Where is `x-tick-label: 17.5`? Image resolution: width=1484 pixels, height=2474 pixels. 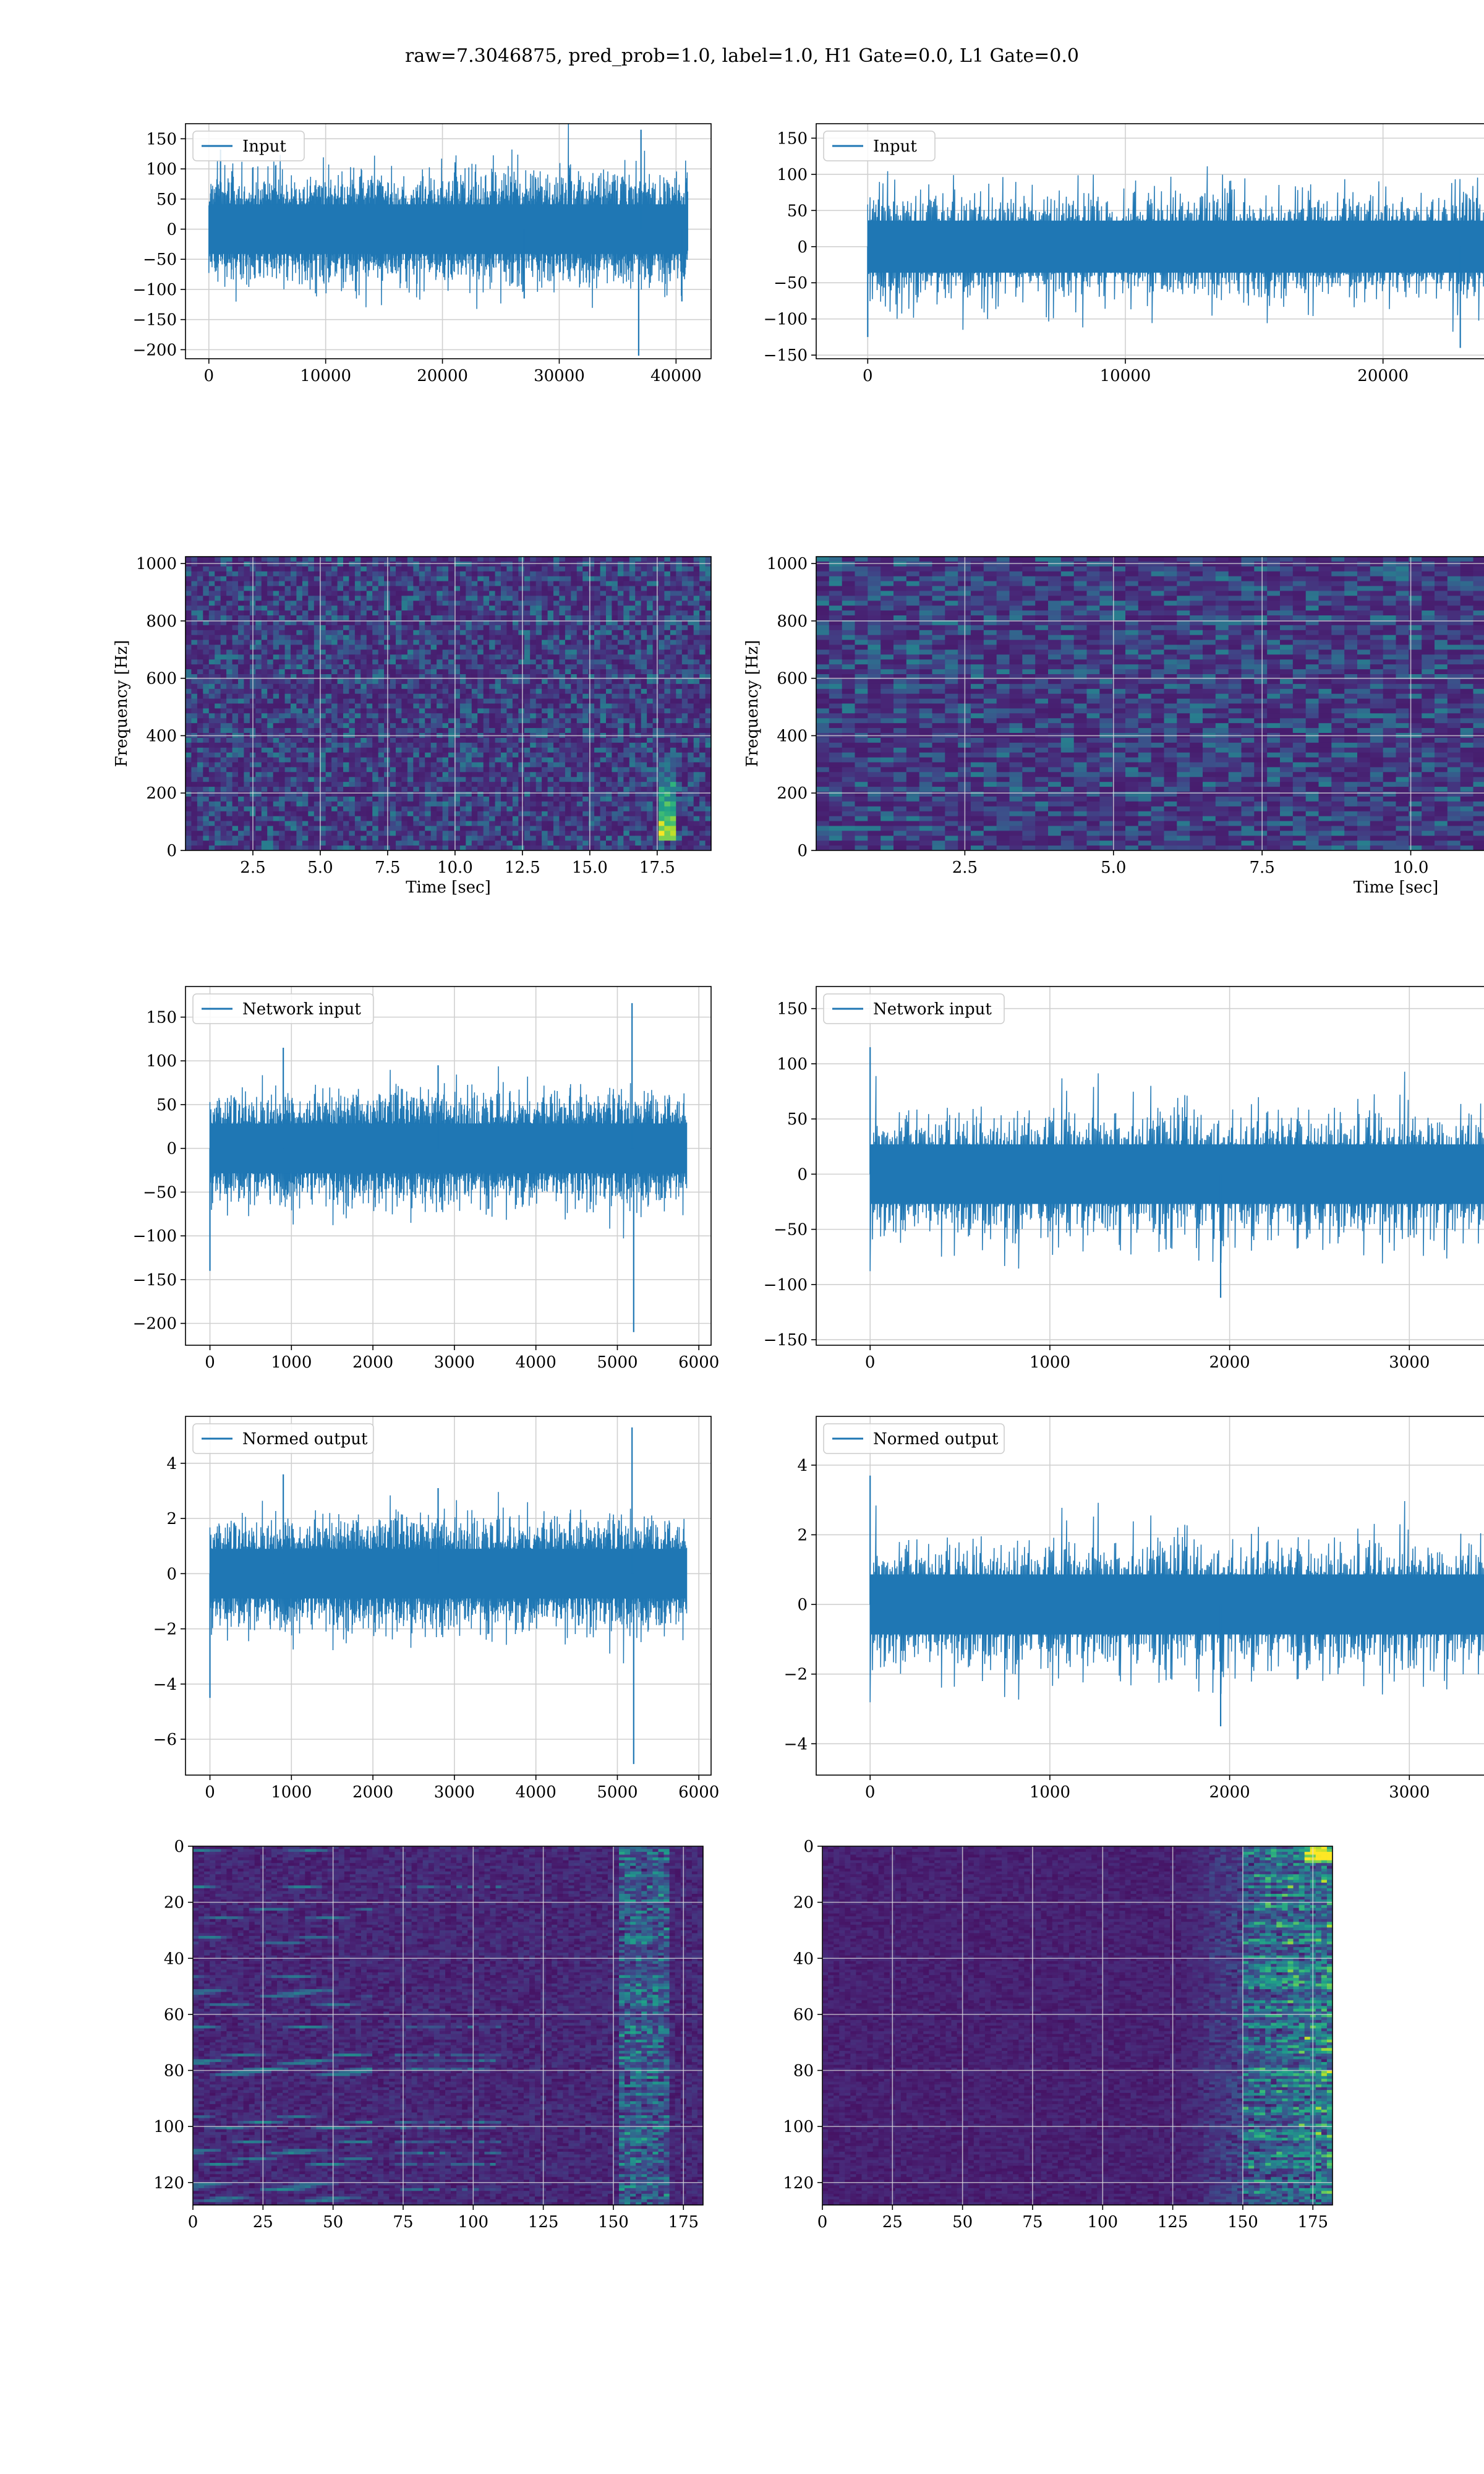 x-tick-label: 17.5 is located at coordinates (657, 867).